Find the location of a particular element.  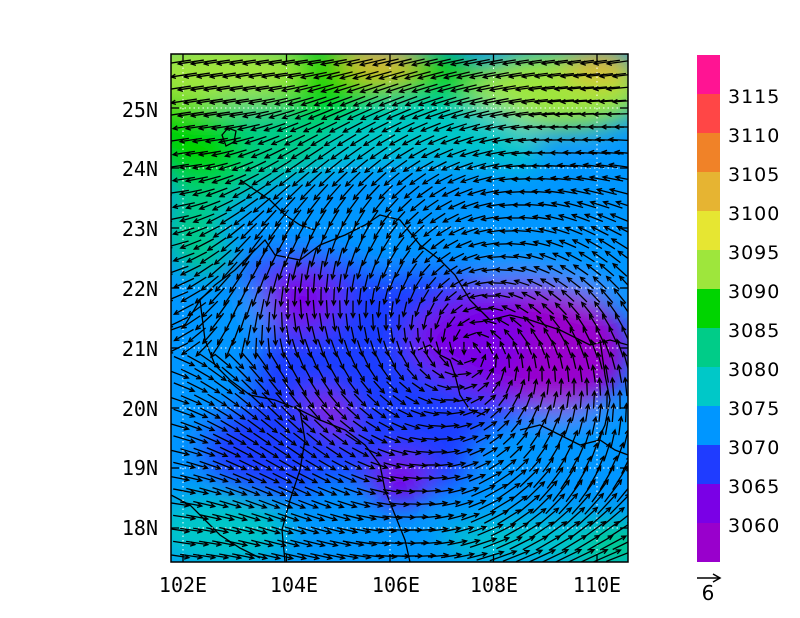

reference-vector-label: 6 is located at coordinates (708, 593).